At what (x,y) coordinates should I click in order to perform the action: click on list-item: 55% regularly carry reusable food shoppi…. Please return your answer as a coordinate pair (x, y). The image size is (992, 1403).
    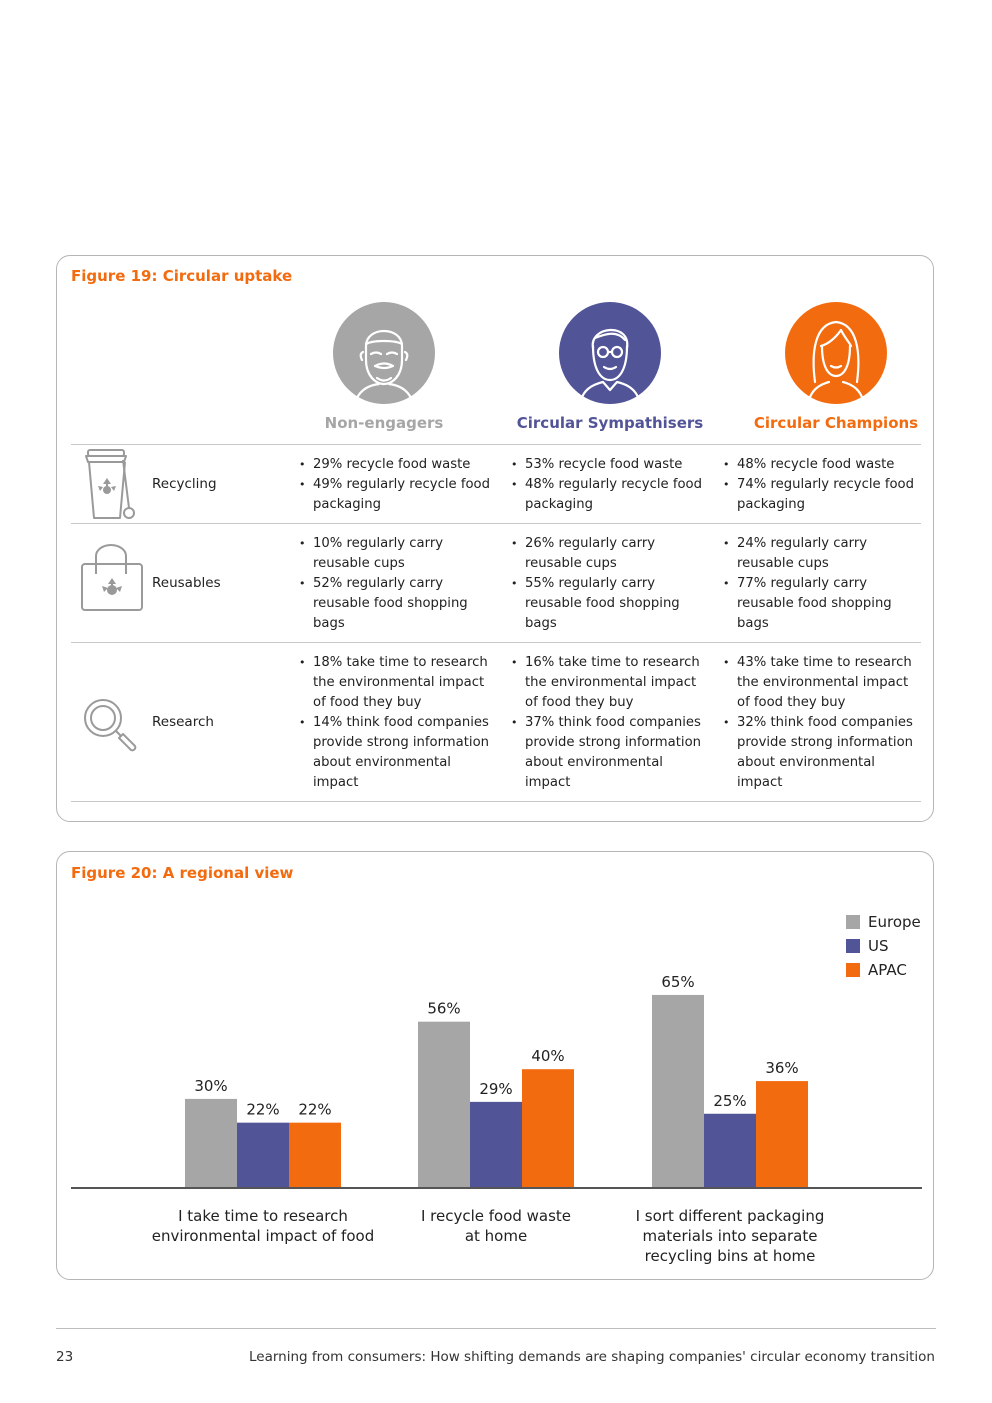
    Looking at the image, I should click on (609, 604).